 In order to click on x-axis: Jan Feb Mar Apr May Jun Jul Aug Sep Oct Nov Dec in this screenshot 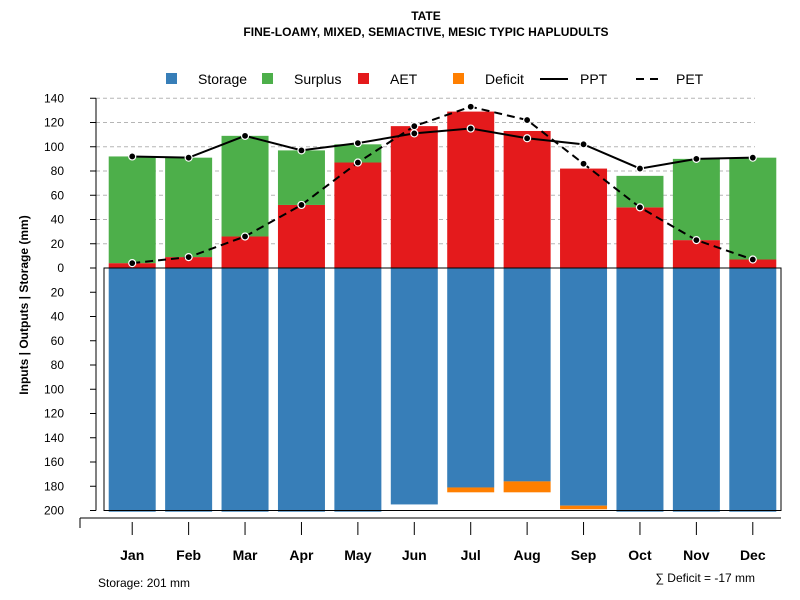, I will do `click(430, 540)`.